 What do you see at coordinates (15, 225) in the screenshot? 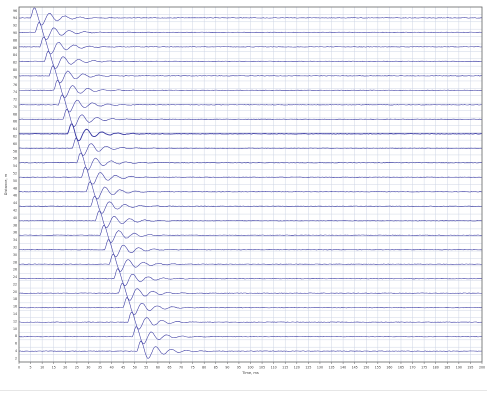
I see `y-tick-label: 38` at bounding box center [15, 225].